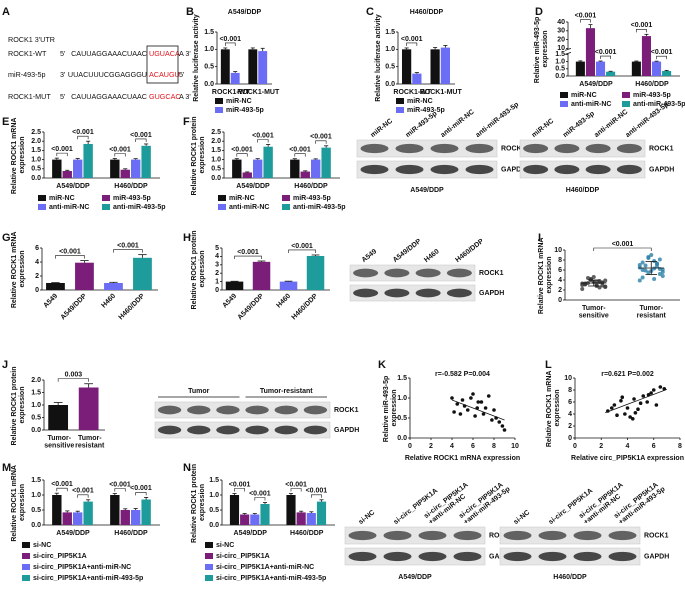  What do you see at coordinates (164, 53) in the screenshot?
I see `binding-site: UGUACA` at bounding box center [164, 53].